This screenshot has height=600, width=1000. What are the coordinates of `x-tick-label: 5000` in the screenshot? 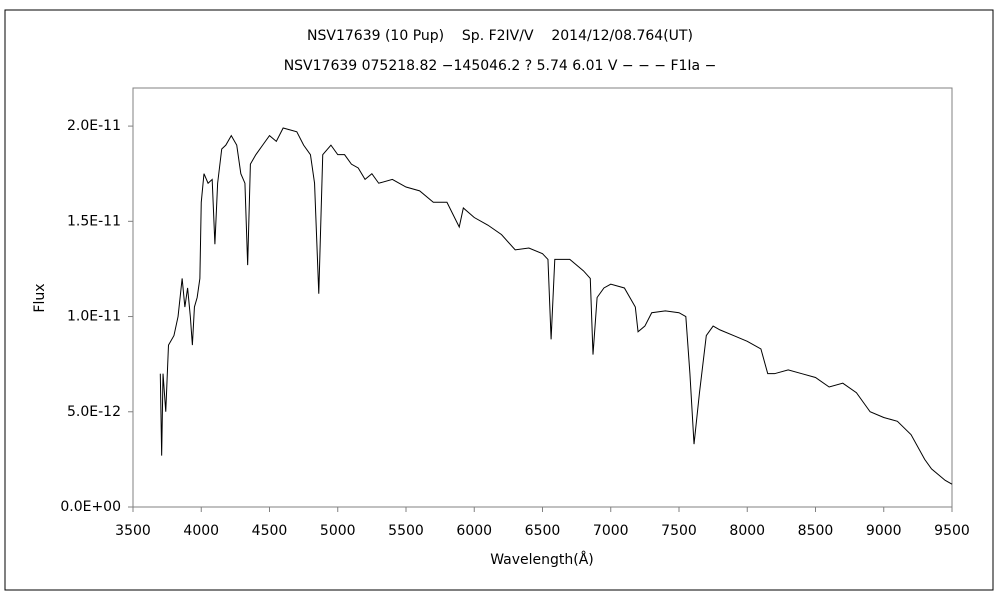 It's located at (338, 531).